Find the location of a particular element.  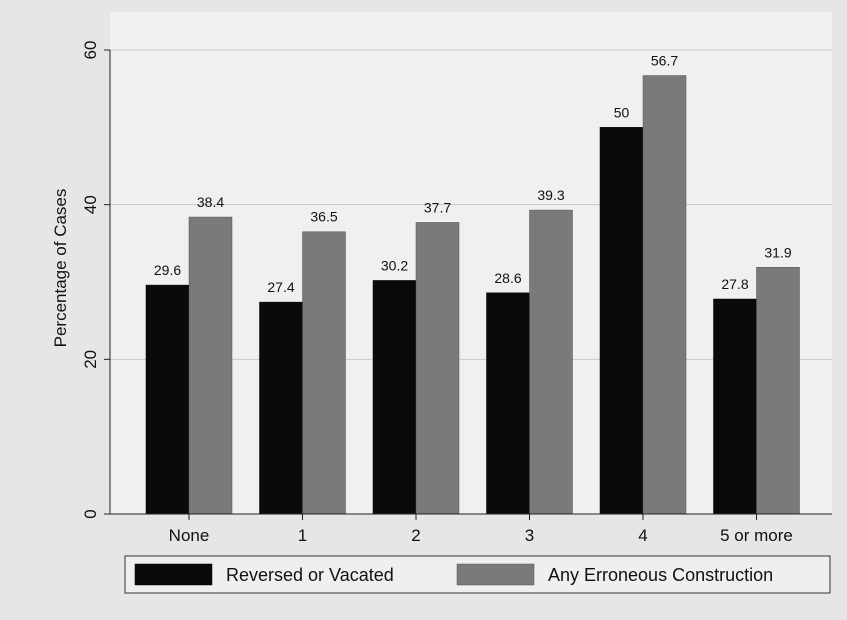

y-tick-label-60: 60 is located at coordinates (90, 50).